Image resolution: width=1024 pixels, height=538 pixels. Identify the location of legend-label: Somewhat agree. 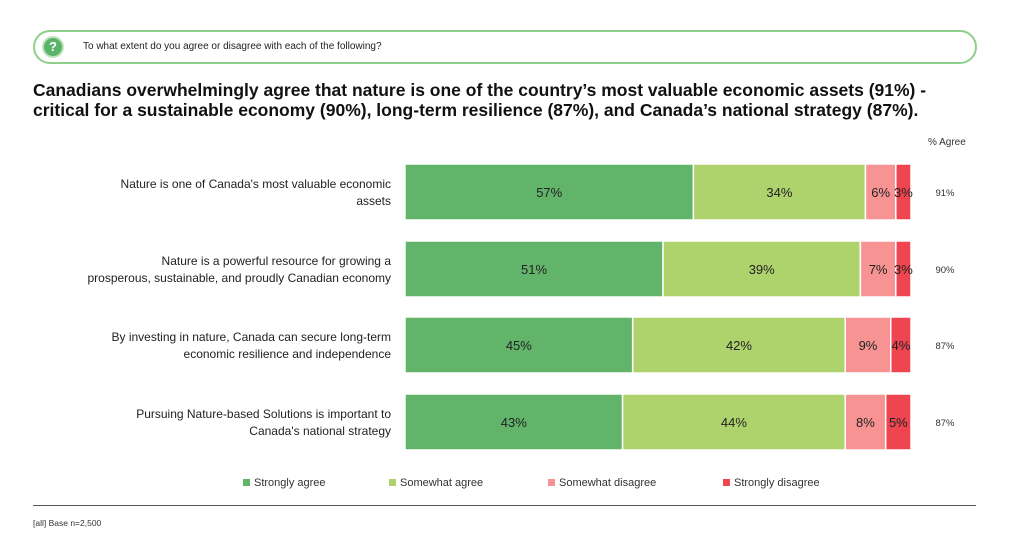
(441, 483).